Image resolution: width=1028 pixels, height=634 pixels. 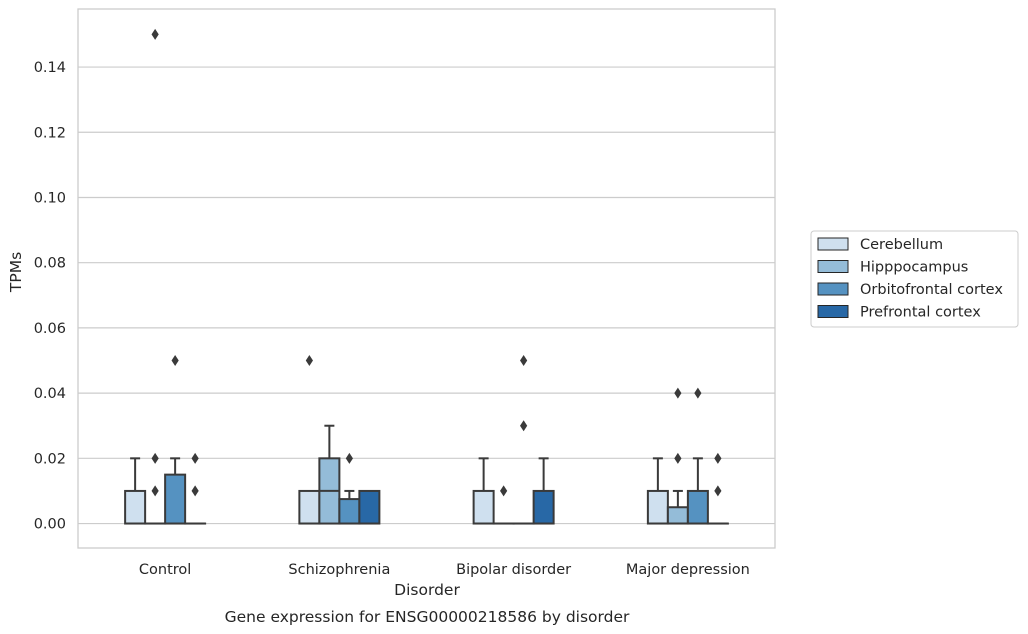 I want to click on legend-label: Prefrontal cortex, so click(x=920, y=313).